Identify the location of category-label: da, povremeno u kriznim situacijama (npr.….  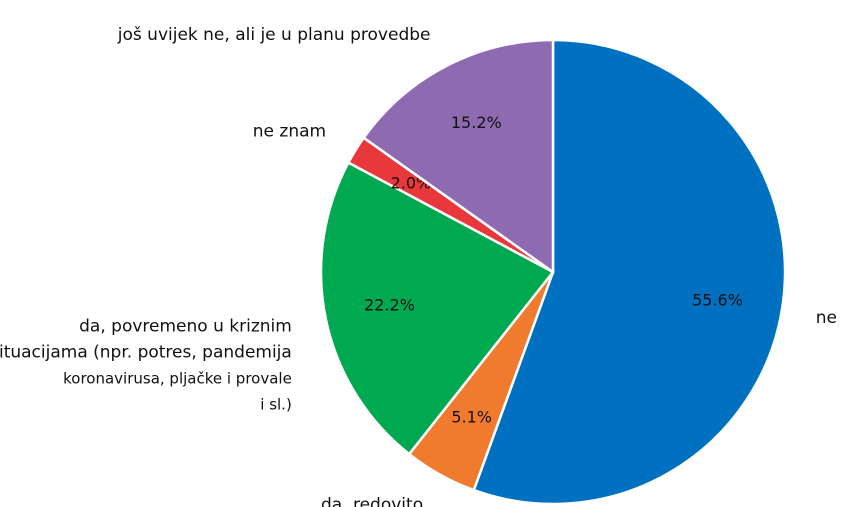
(146, 364).